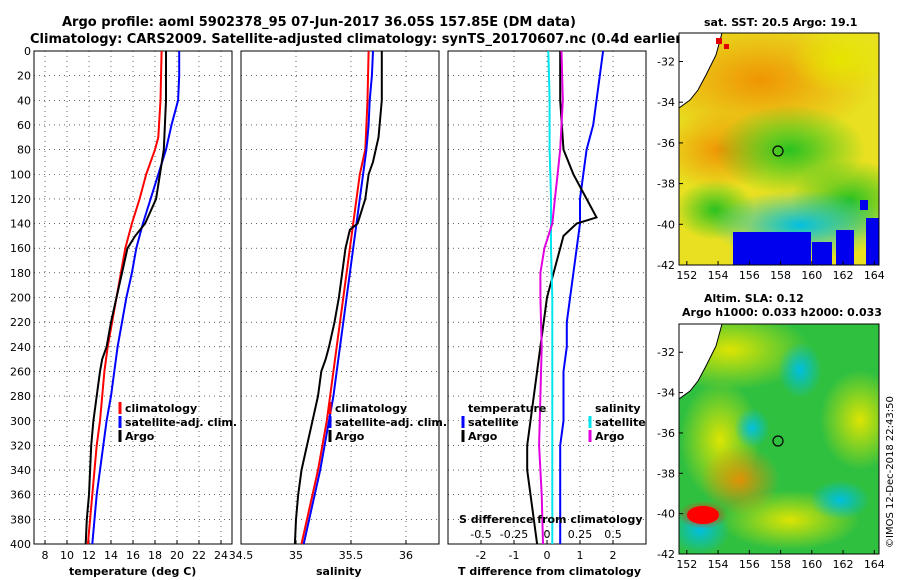 The width and height of the screenshot is (900, 580). Describe the element at coordinates (20, 298) in the screenshot. I see `depth-tick-label: 200` at that location.